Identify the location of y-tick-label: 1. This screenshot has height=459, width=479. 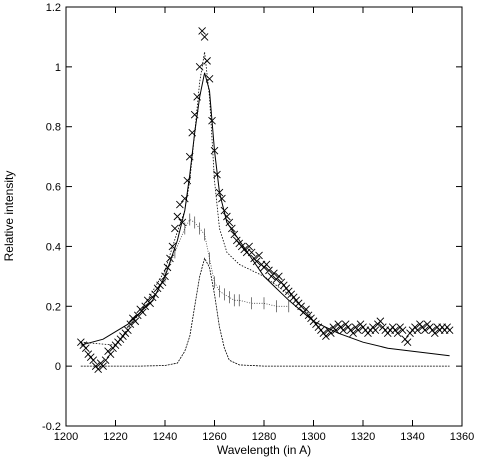
(58, 68).